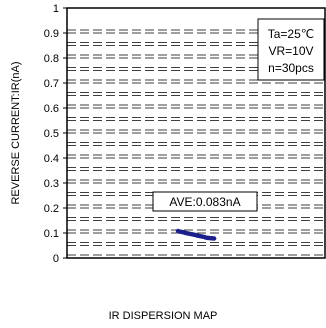 The image size is (326, 328). I want to click on data-points, so click(196, 234).